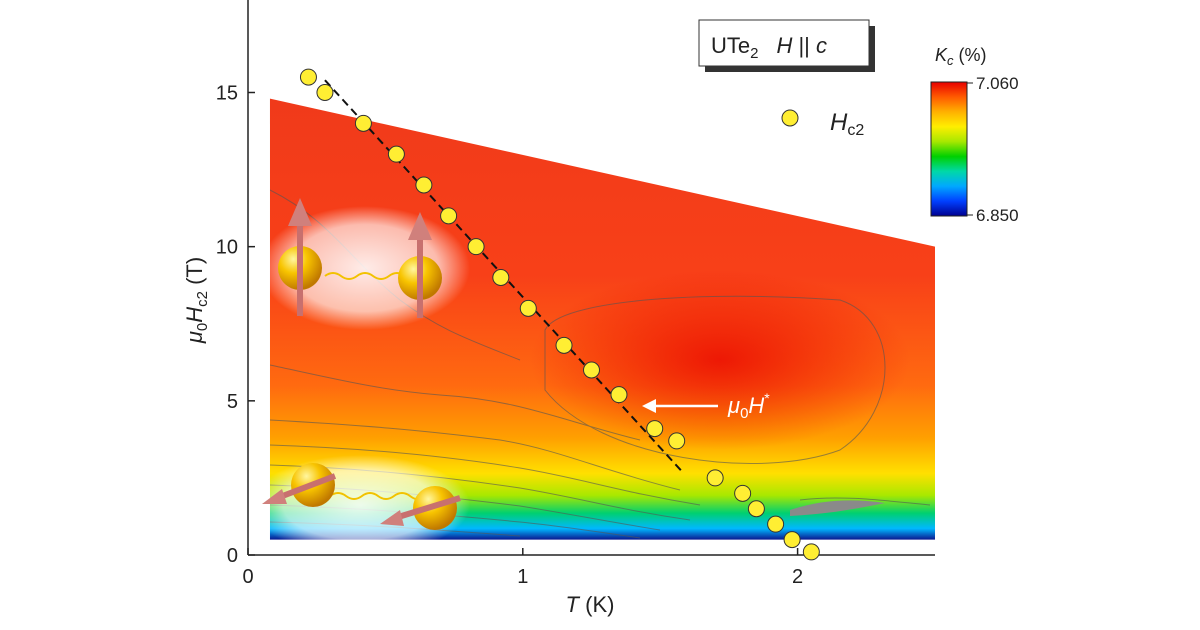 This screenshot has height=630, width=1200. I want to click on y-tick-label: 10, so click(227, 248).